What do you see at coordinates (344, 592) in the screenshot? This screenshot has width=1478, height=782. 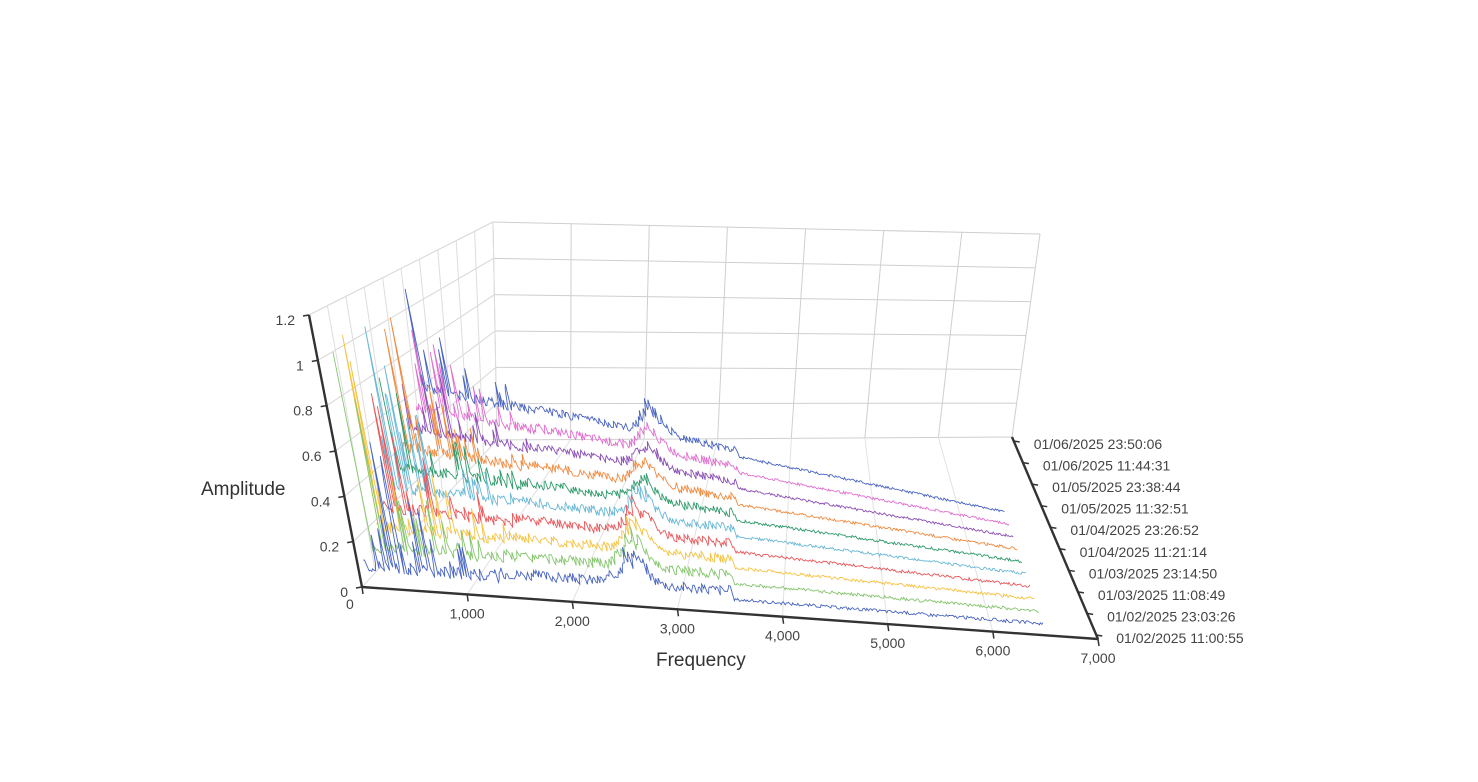 I see `amplitude-tick-label: 0` at bounding box center [344, 592].